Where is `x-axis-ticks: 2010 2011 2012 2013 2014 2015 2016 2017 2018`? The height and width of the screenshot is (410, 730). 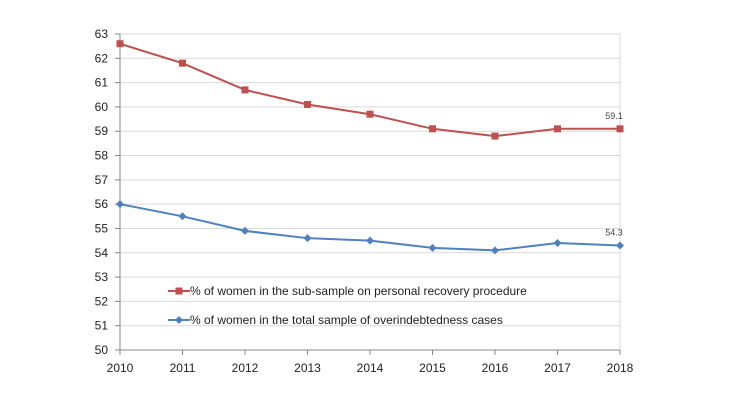
x-axis-ticks: 2010 2011 2012 2013 2014 2015 2016 2017 2018 is located at coordinates (370, 368).